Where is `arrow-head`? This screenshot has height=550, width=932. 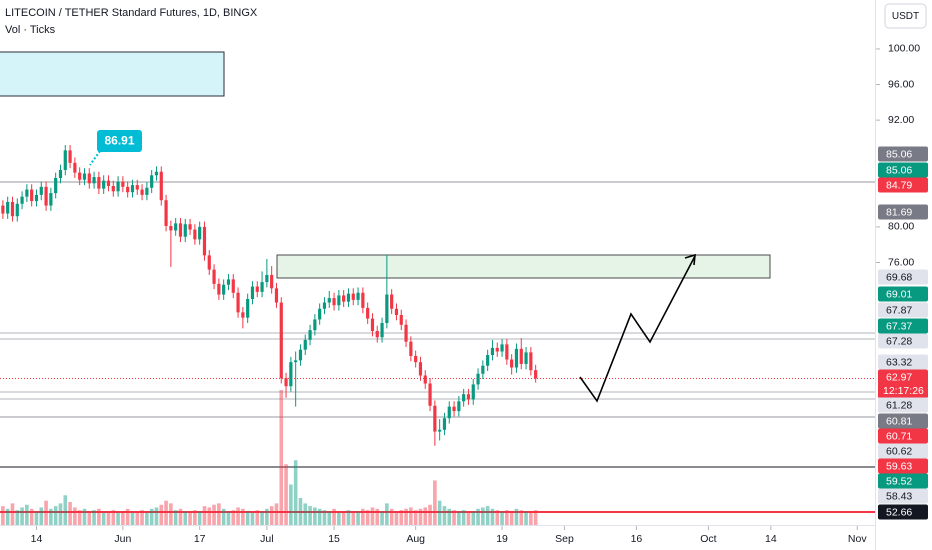 arrow-head is located at coordinates (690, 259).